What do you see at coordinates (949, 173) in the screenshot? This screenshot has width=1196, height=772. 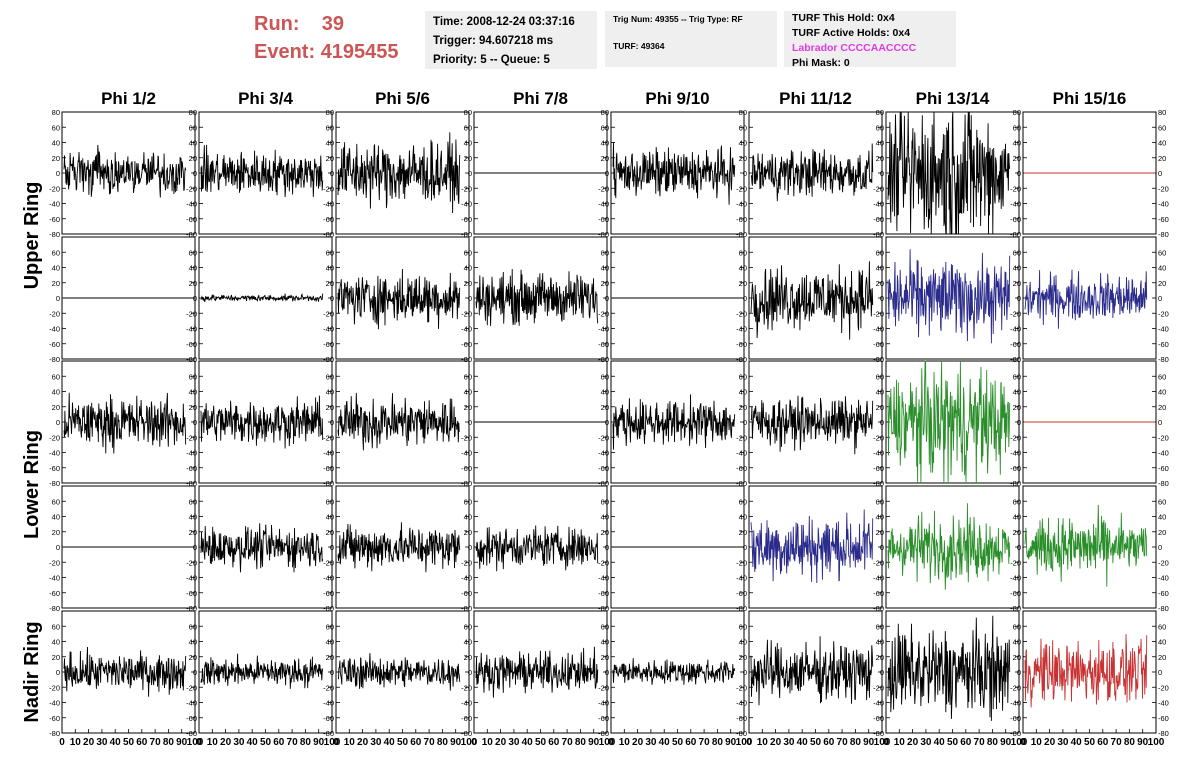 I see `waveform-trace-r1-c7` at bounding box center [949, 173].